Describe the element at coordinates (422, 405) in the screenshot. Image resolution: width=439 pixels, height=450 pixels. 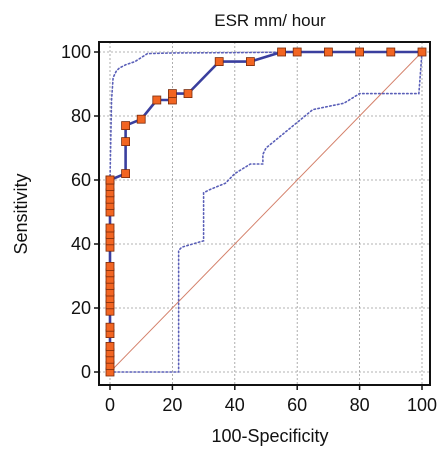
I see `x-tick-label: 100` at that location.